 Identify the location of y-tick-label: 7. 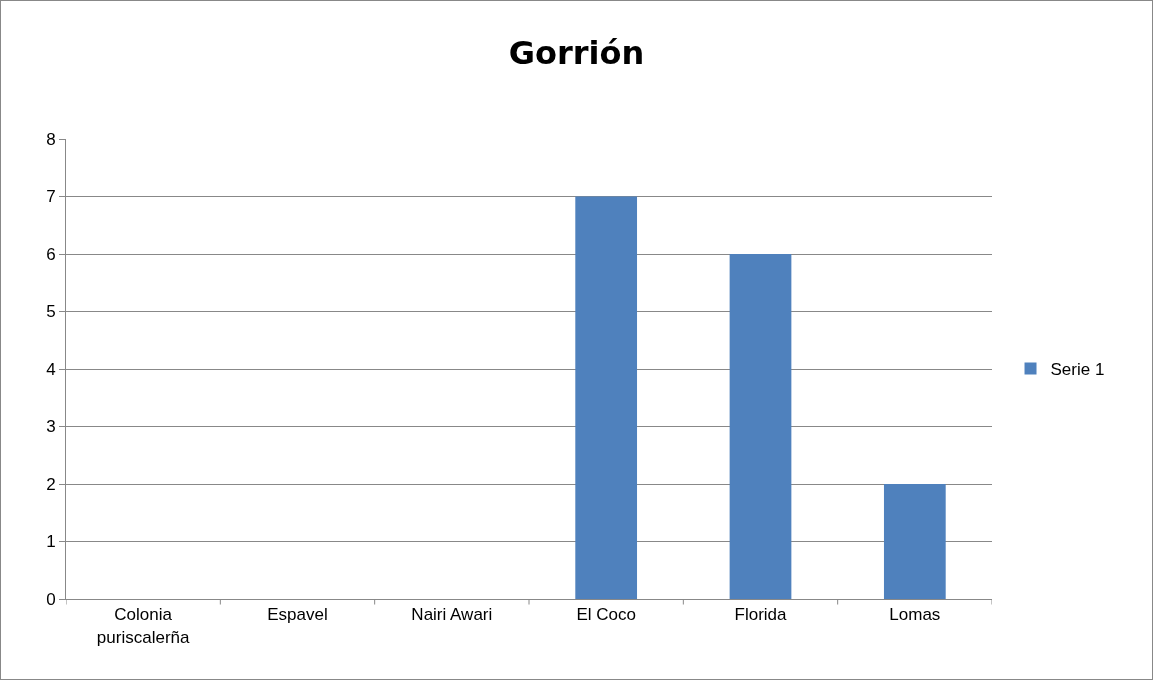
(51, 197).